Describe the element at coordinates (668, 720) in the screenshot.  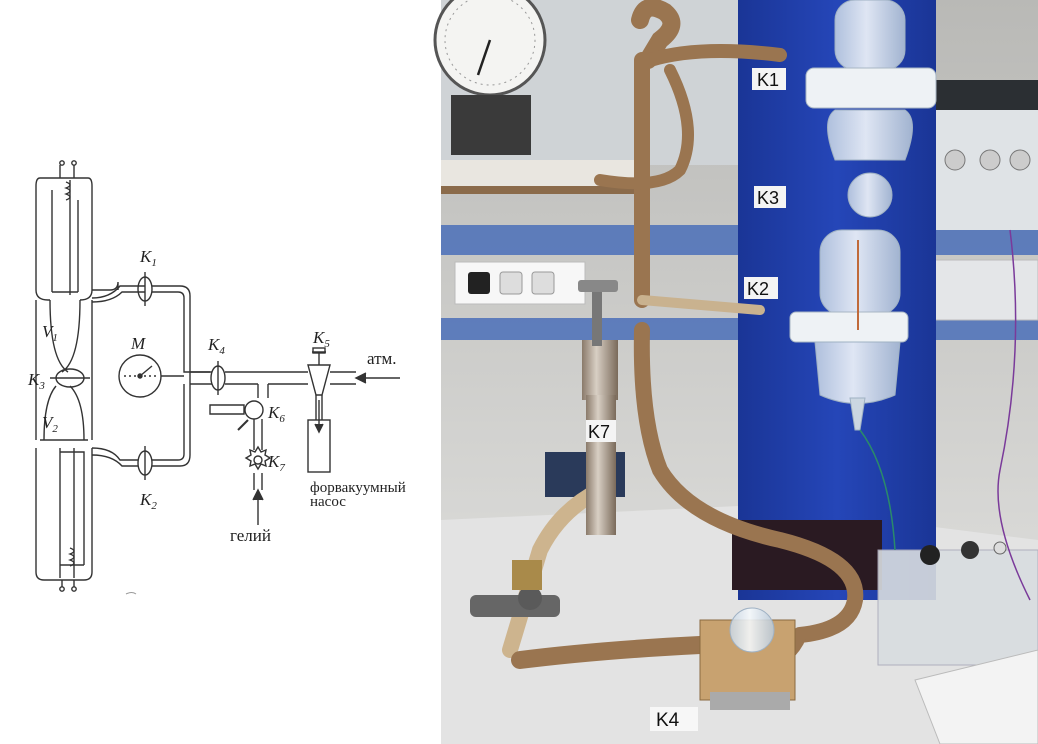
I see `svg-text: K4` at that location.